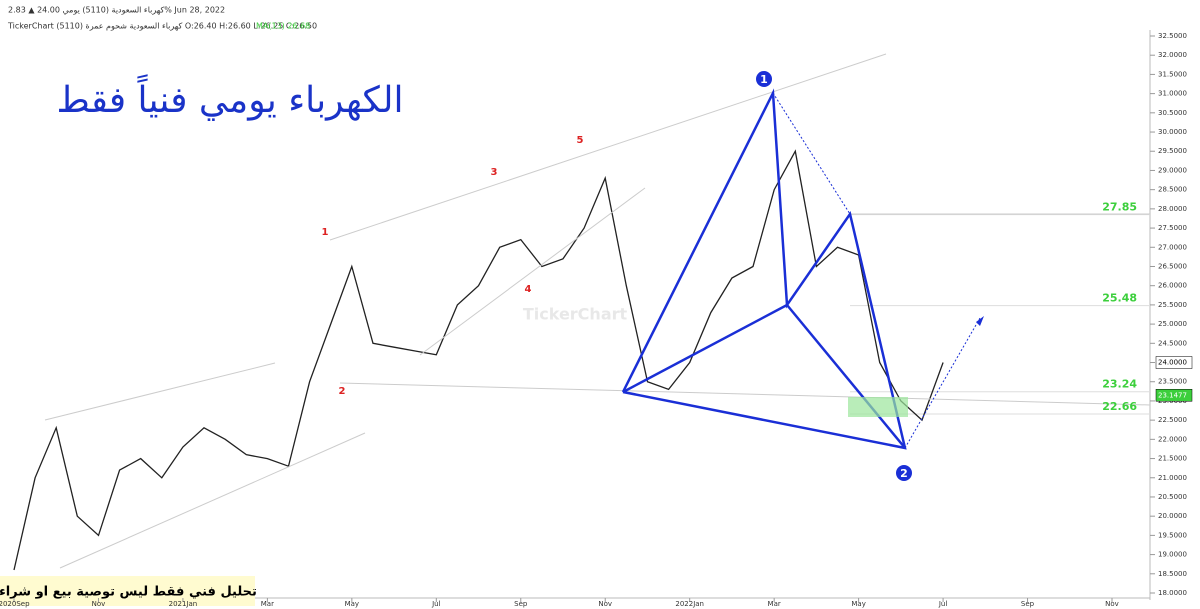 The image size is (1200, 609). Describe the element at coordinates (1172, 382) in the screenshot. I see `y-tick-label: 23.5000` at that location.